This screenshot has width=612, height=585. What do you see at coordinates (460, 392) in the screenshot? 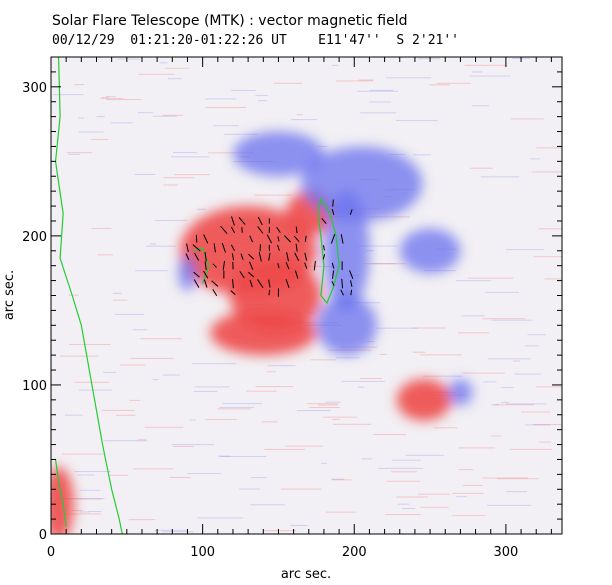
I see `negative-polarity-region` at bounding box center [460, 392].